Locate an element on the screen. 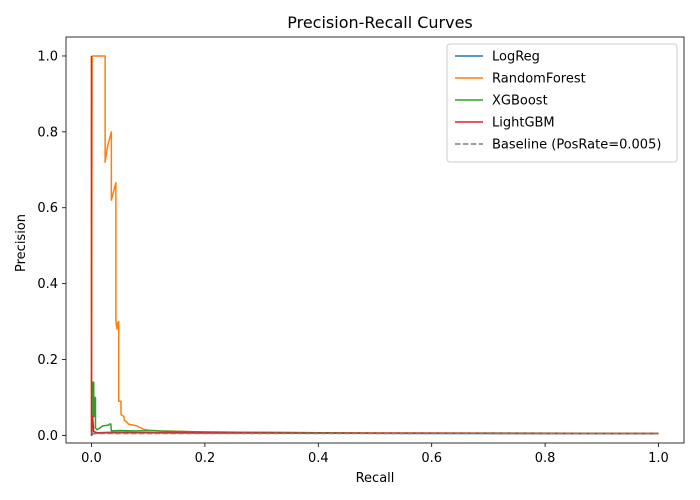 The width and height of the screenshot is (700, 500). legend-label: LightGBM is located at coordinates (523, 123).